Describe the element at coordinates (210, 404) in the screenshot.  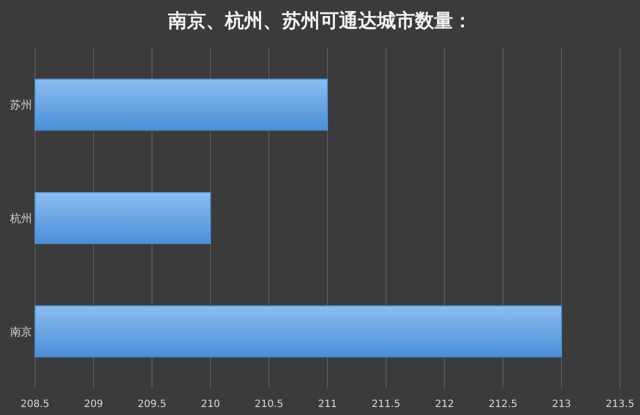
I see `x-tick-label: 210` at that location.